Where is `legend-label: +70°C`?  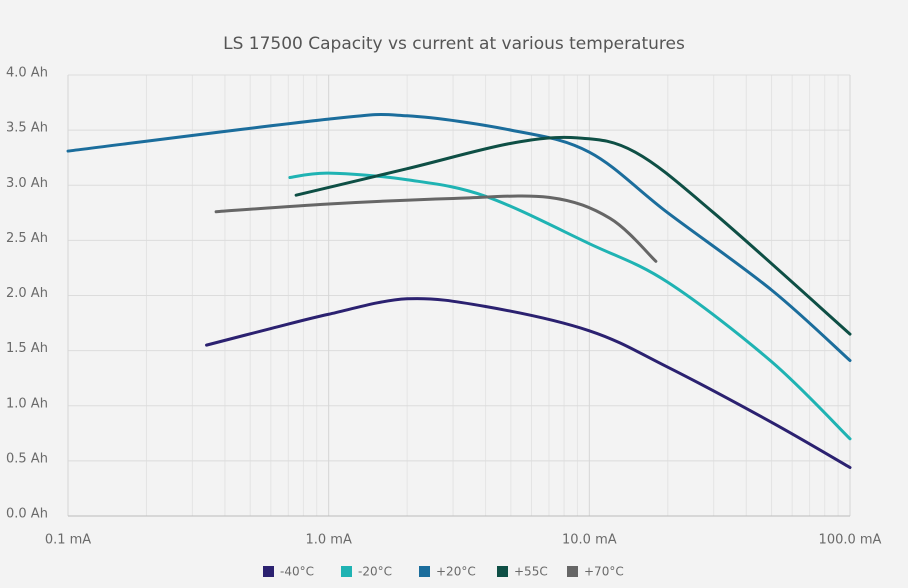 legend-label: +70°C is located at coordinates (604, 572).